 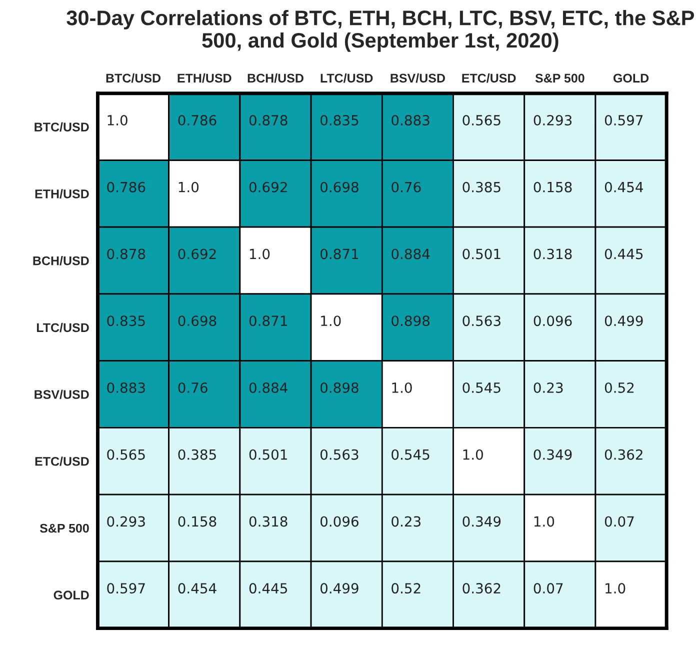 I want to click on x-tick-label: GOLD, so click(x=631, y=78).